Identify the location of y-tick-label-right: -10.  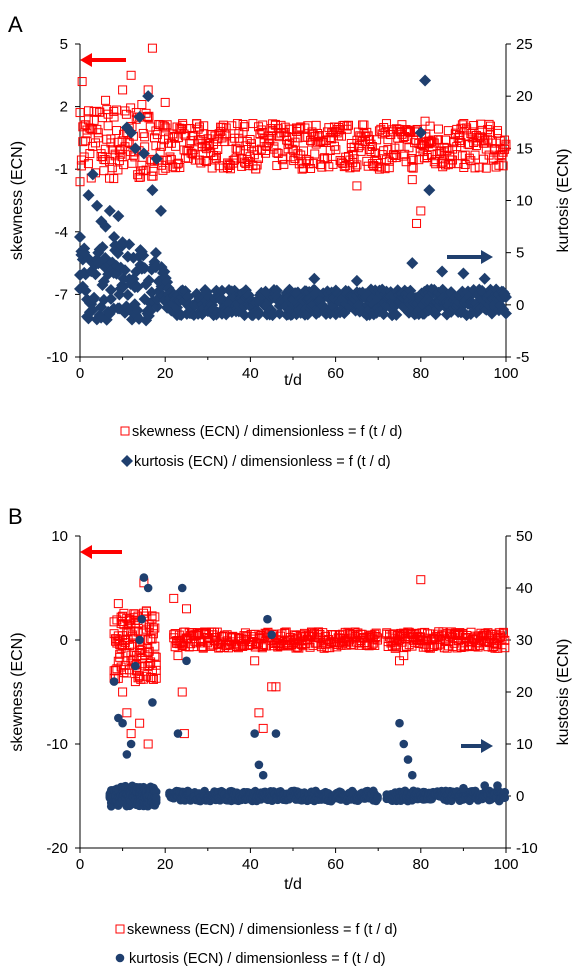
(527, 848).